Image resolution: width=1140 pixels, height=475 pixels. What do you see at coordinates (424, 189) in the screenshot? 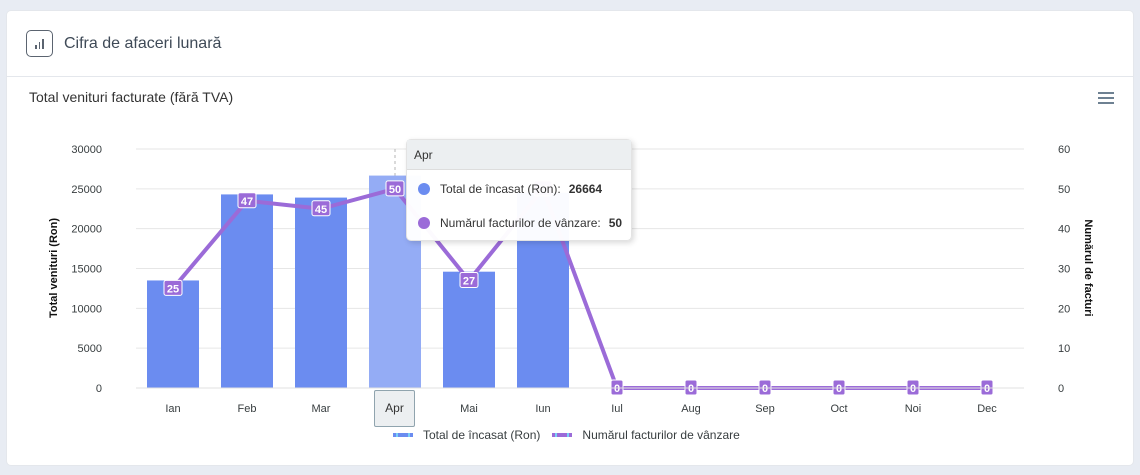
I see `revenue-dot` at bounding box center [424, 189].